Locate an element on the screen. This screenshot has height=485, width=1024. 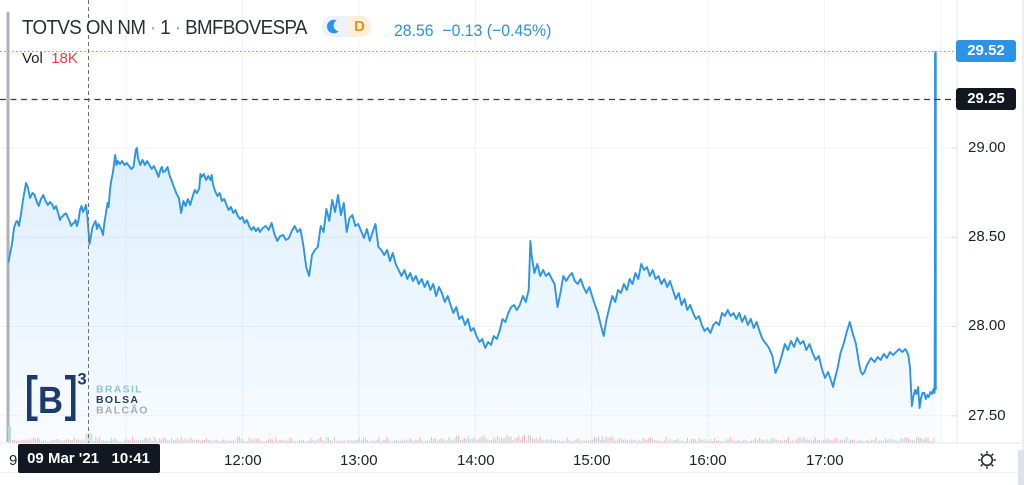
svg-text: BOLSA is located at coordinates (117, 400).